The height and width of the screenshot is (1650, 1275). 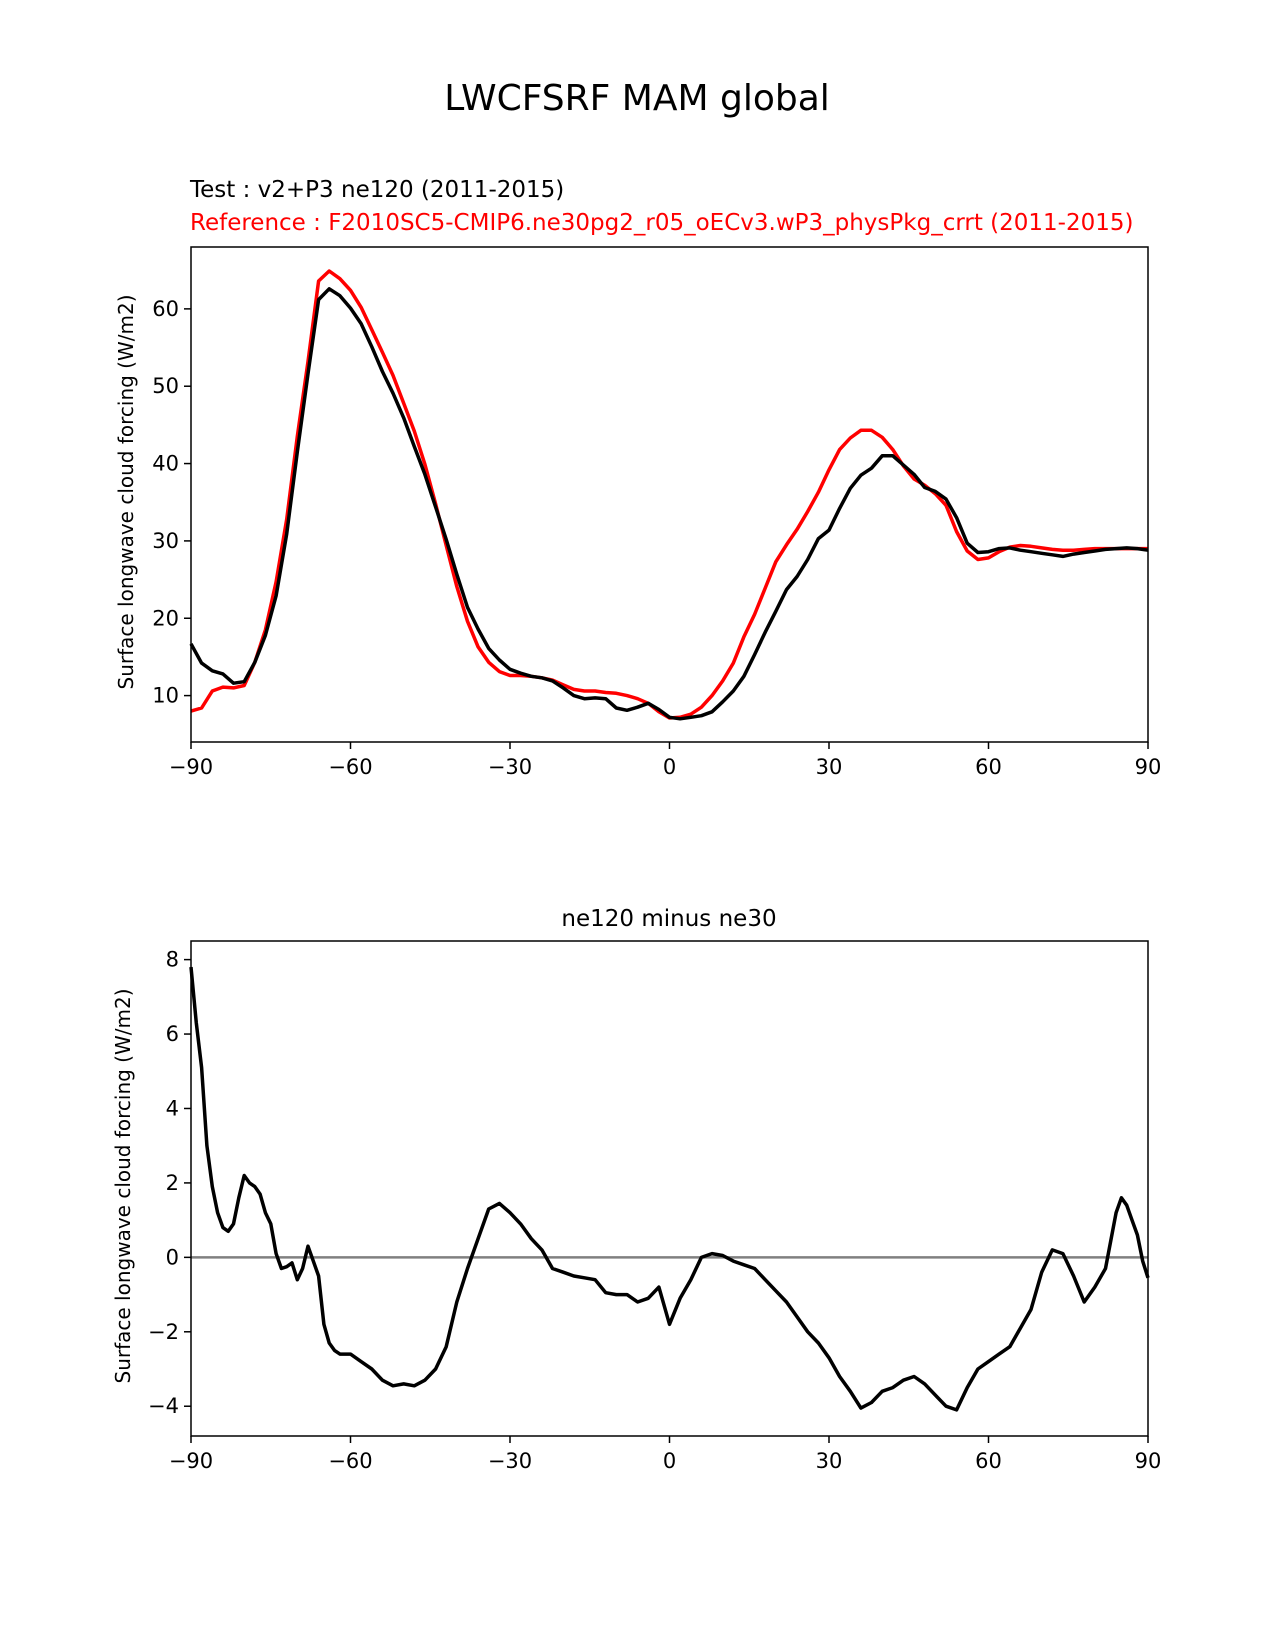 What do you see at coordinates (669, 767) in the screenshot?
I see `top-xtick-label: 0` at bounding box center [669, 767].